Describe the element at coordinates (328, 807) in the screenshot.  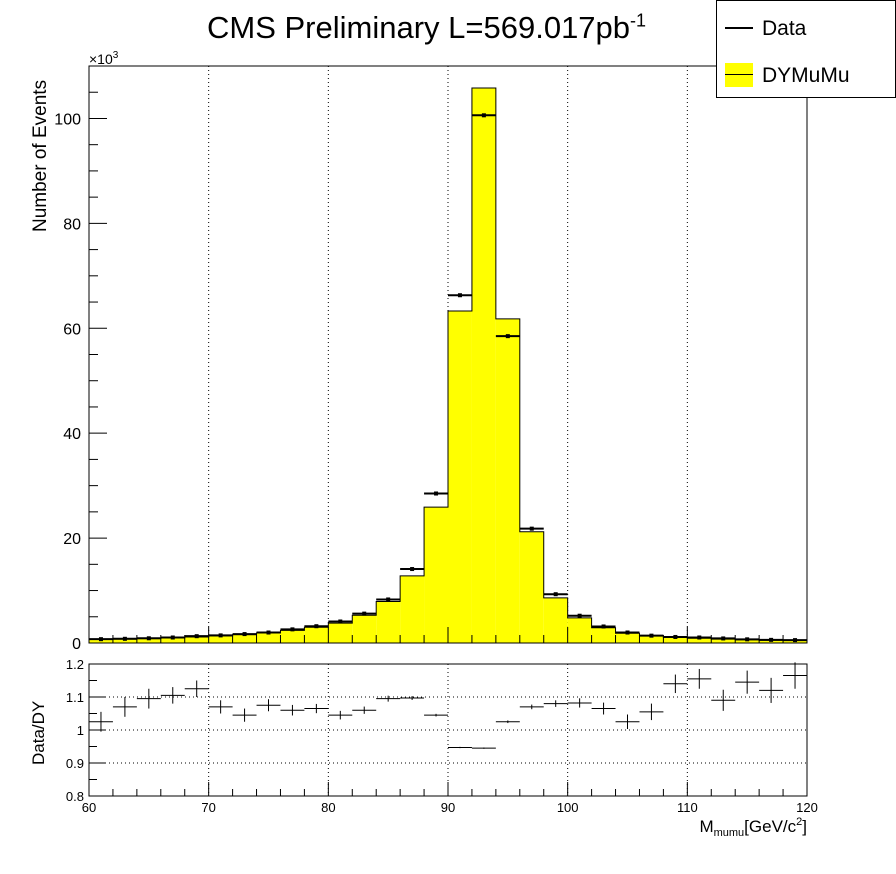
I see `x-tick-label: 80` at that location.